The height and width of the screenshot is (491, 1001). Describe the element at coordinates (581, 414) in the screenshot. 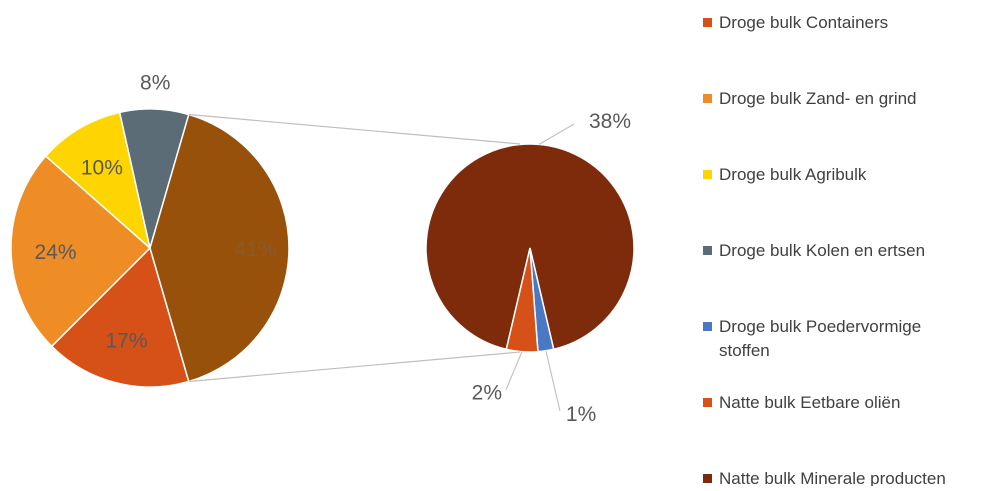

I see `secondary-slice-label-1: 1%` at that location.